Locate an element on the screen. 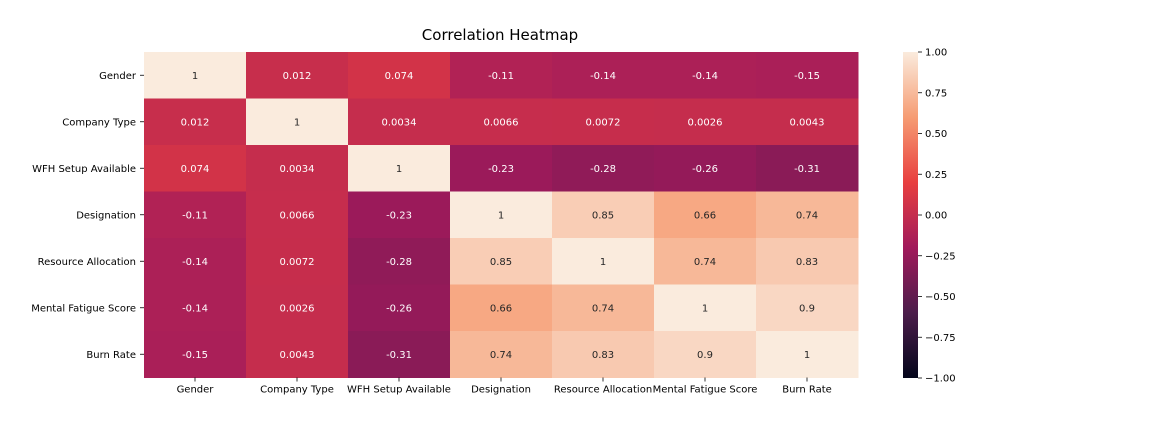 The height and width of the screenshot is (432, 1152). cell-annotation: 0.074 is located at coordinates (399, 76).